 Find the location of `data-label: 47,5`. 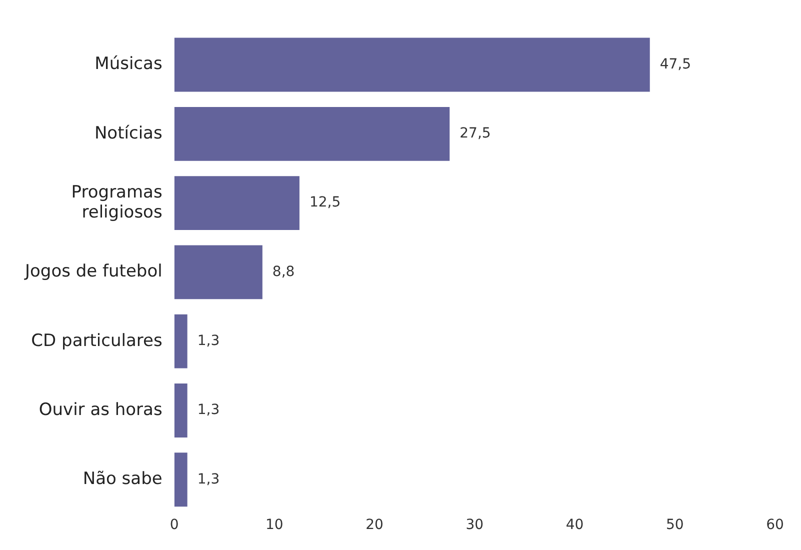

data-label: 47,5 is located at coordinates (676, 64).